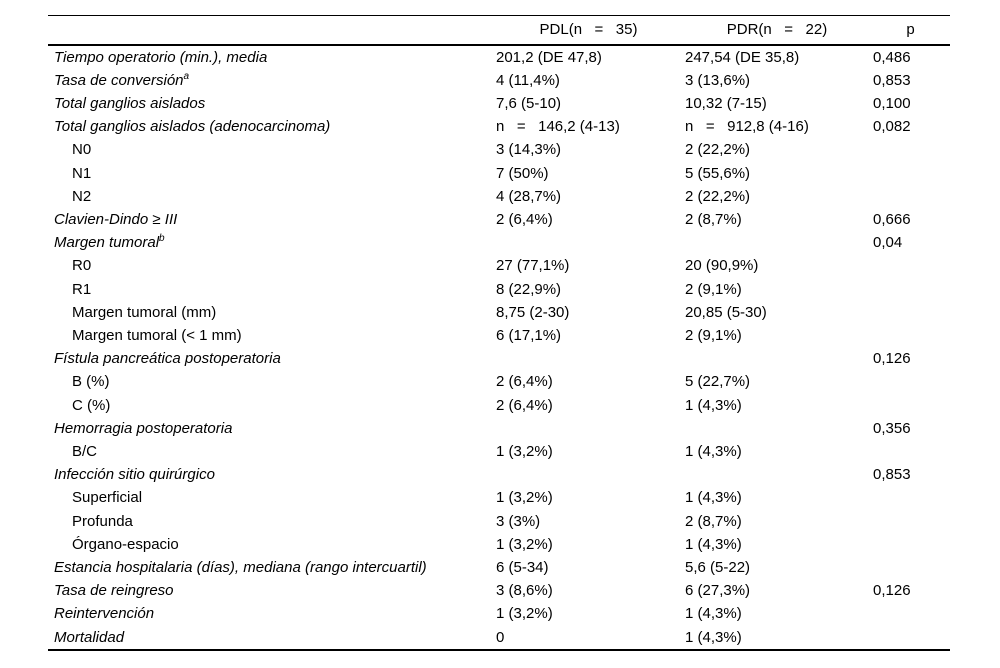 The image size is (1000, 668). I want to click on cell-pdl: 27 (77,1%), so click(533, 266).